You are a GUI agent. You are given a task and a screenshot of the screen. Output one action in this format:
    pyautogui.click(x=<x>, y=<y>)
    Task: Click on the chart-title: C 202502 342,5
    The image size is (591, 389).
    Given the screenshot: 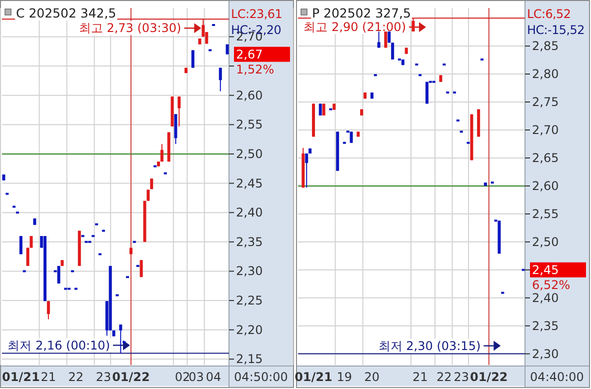 What is the action you would take?
    pyautogui.click(x=66, y=13)
    